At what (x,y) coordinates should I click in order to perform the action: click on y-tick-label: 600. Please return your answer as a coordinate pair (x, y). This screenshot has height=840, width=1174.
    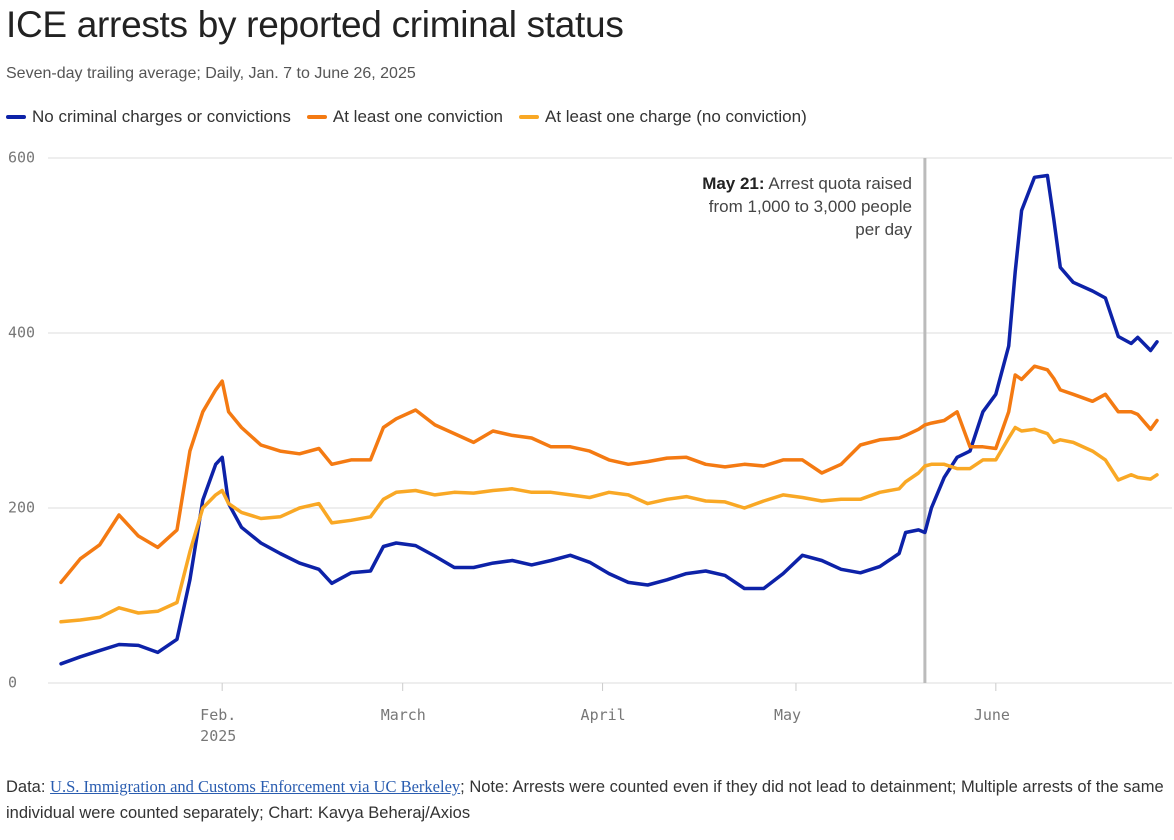
    Looking at the image, I should click on (21, 158).